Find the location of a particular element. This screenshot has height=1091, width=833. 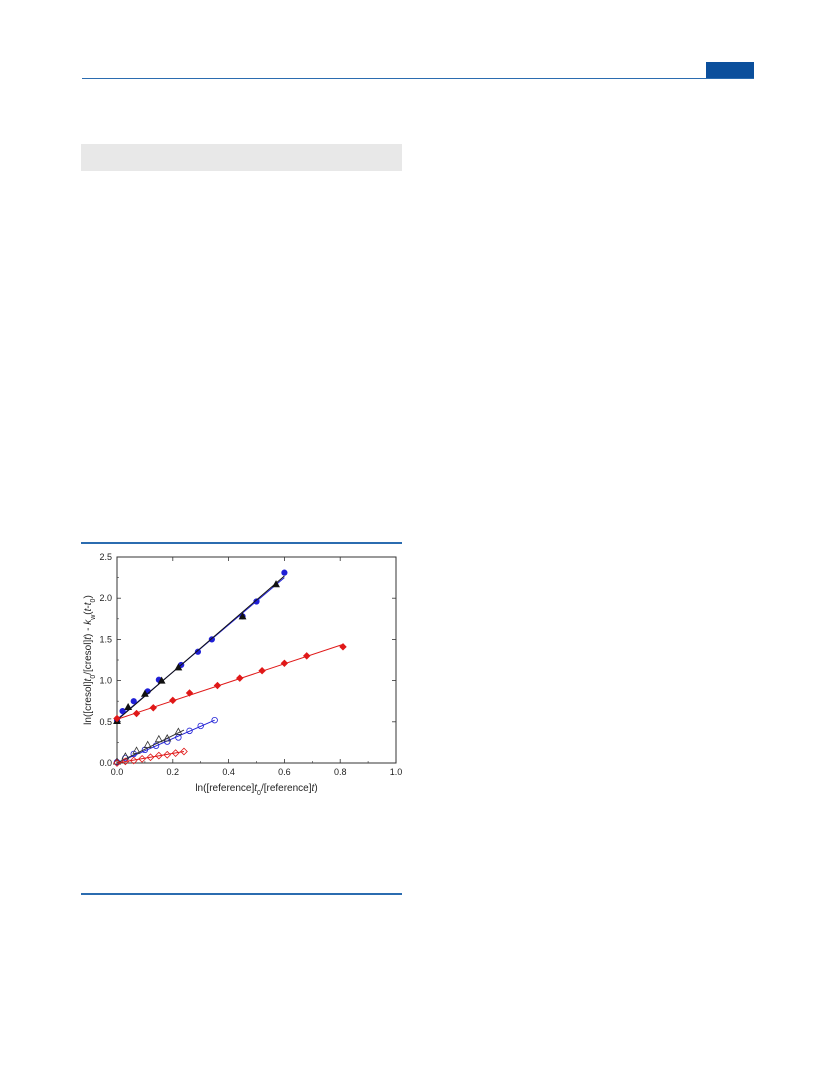

x-tick-label: 0.2 is located at coordinates (173, 772).